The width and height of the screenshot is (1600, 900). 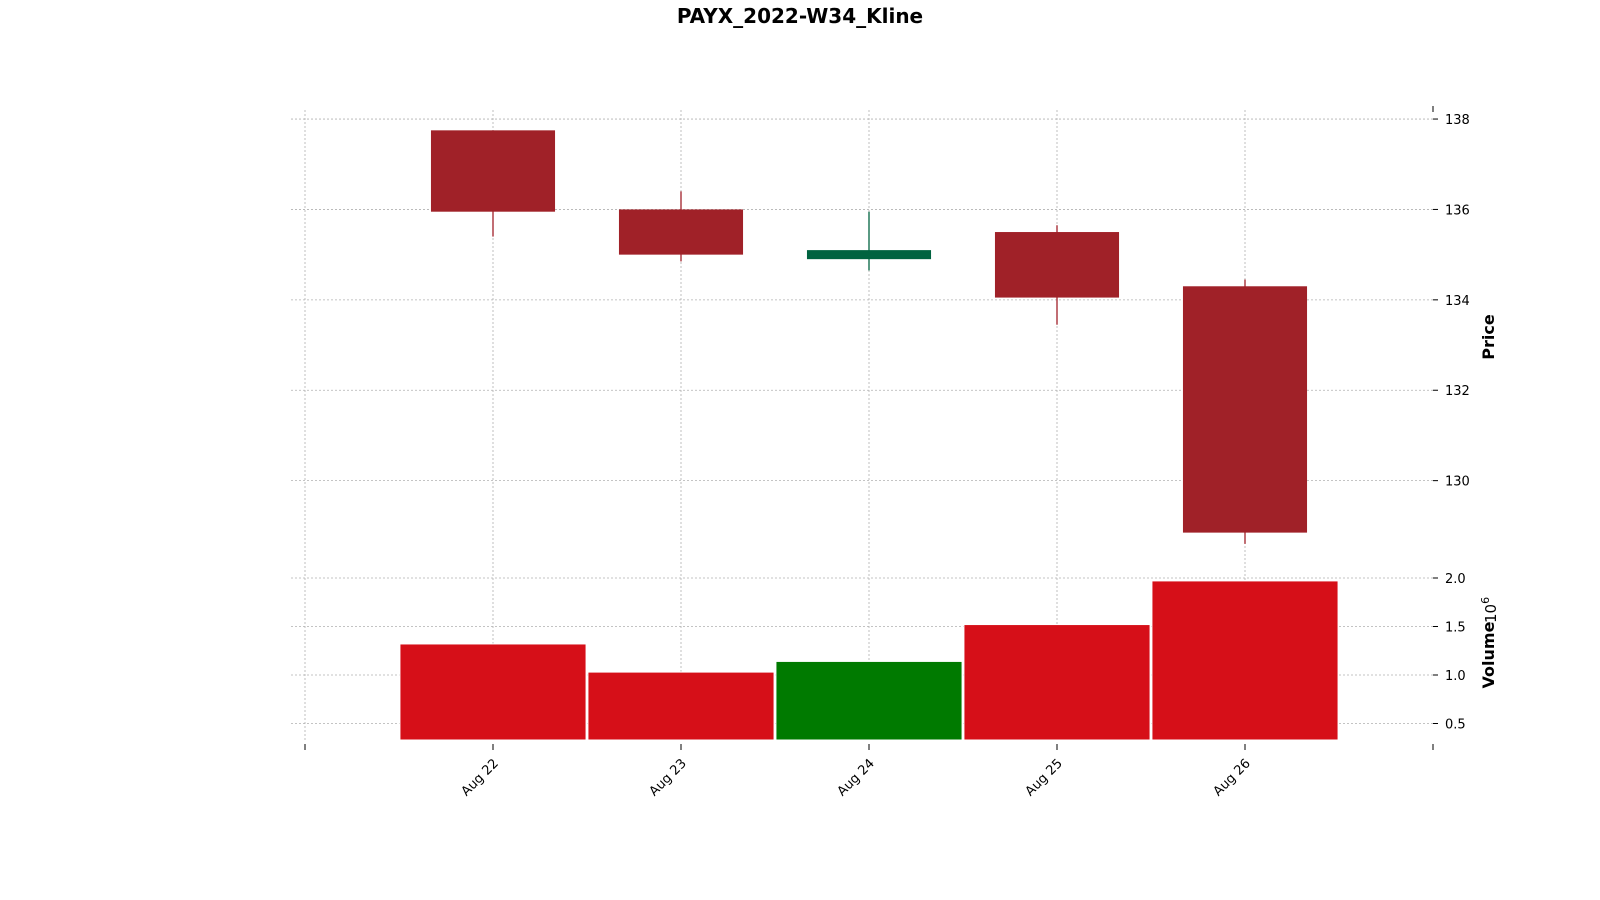 I want to click on volume-bars, so click(x=869, y=660).